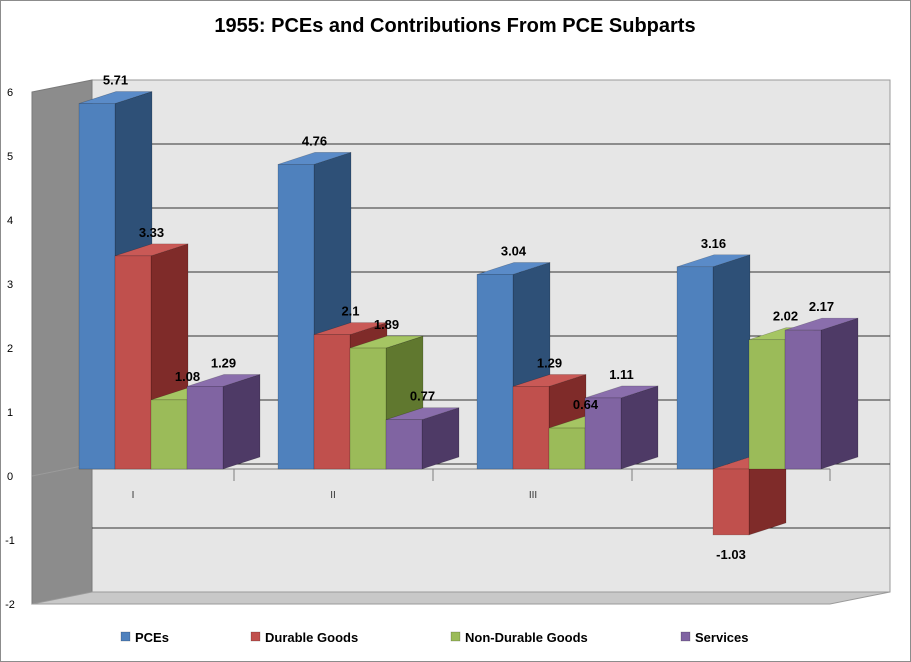 This screenshot has height=662, width=911. What do you see at coordinates (514, 250) in the screenshot?
I see `data-label: 3.04` at bounding box center [514, 250].